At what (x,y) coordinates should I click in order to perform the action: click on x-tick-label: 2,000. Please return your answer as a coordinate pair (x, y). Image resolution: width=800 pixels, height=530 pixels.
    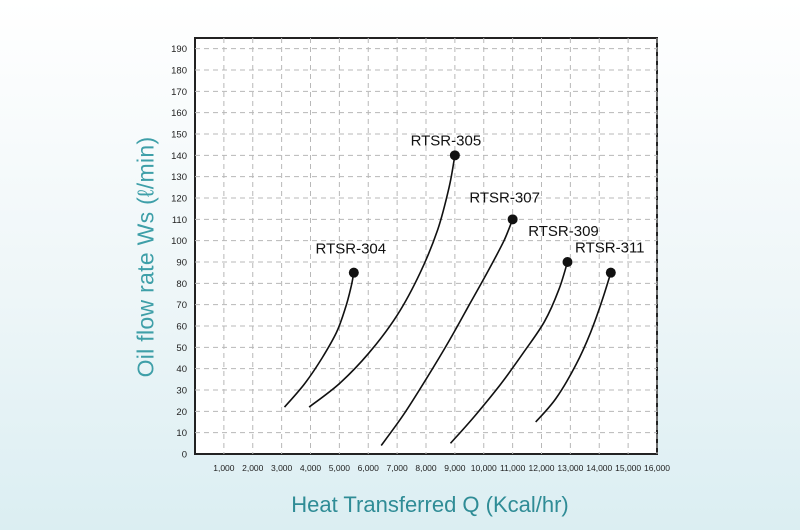
    Looking at the image, I should click on (253, 468).